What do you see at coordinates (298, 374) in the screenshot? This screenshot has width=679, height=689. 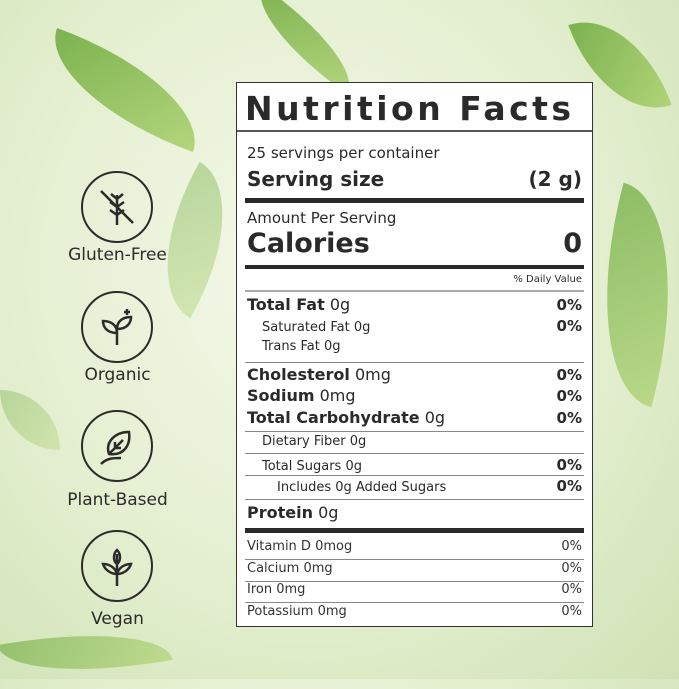 I see `nutrient-name: Cholesterol` at bounding box center [298, 374].